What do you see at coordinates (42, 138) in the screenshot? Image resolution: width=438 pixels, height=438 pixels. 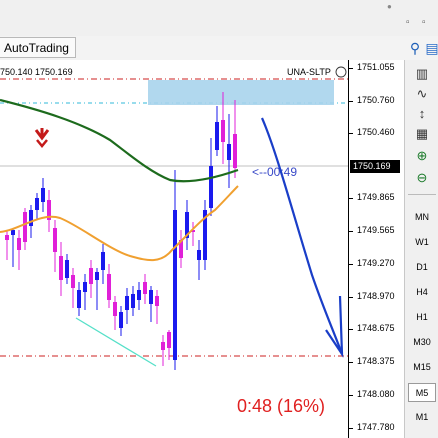 I see `sell-signal-icon` at bounding box center [42, 138].